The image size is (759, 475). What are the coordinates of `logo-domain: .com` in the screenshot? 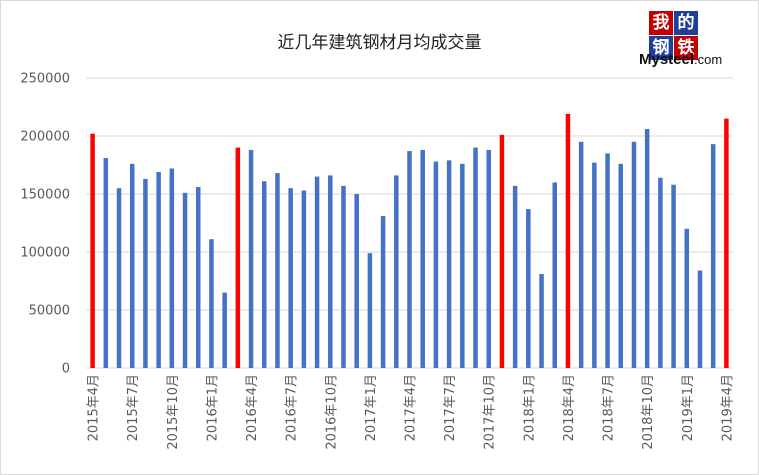 It's located at (708, 59).